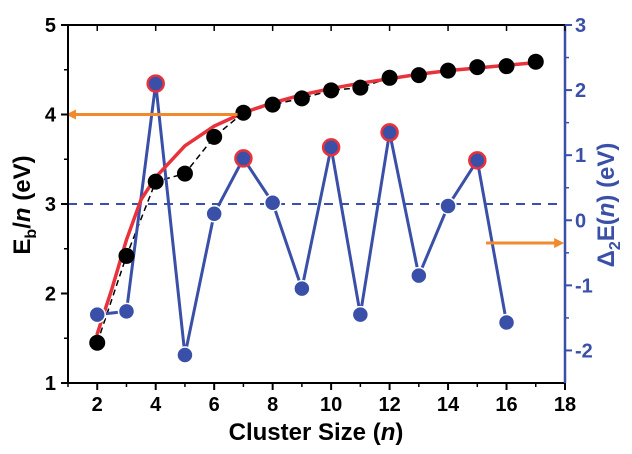  I want to click on x-tick-label-8: 8, so click(272, 405).